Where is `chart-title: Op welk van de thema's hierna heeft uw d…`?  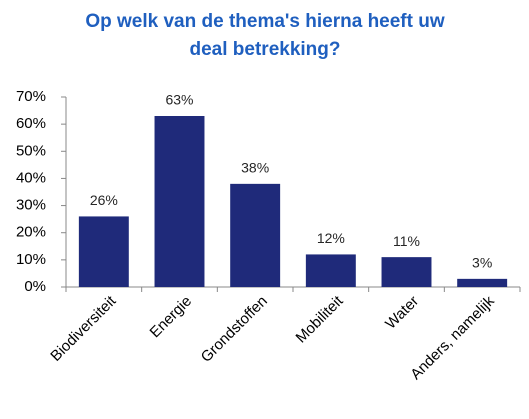 chart-title: Op welk van de thema's hierna heeft uw d… is located at coordinates (265, 35).